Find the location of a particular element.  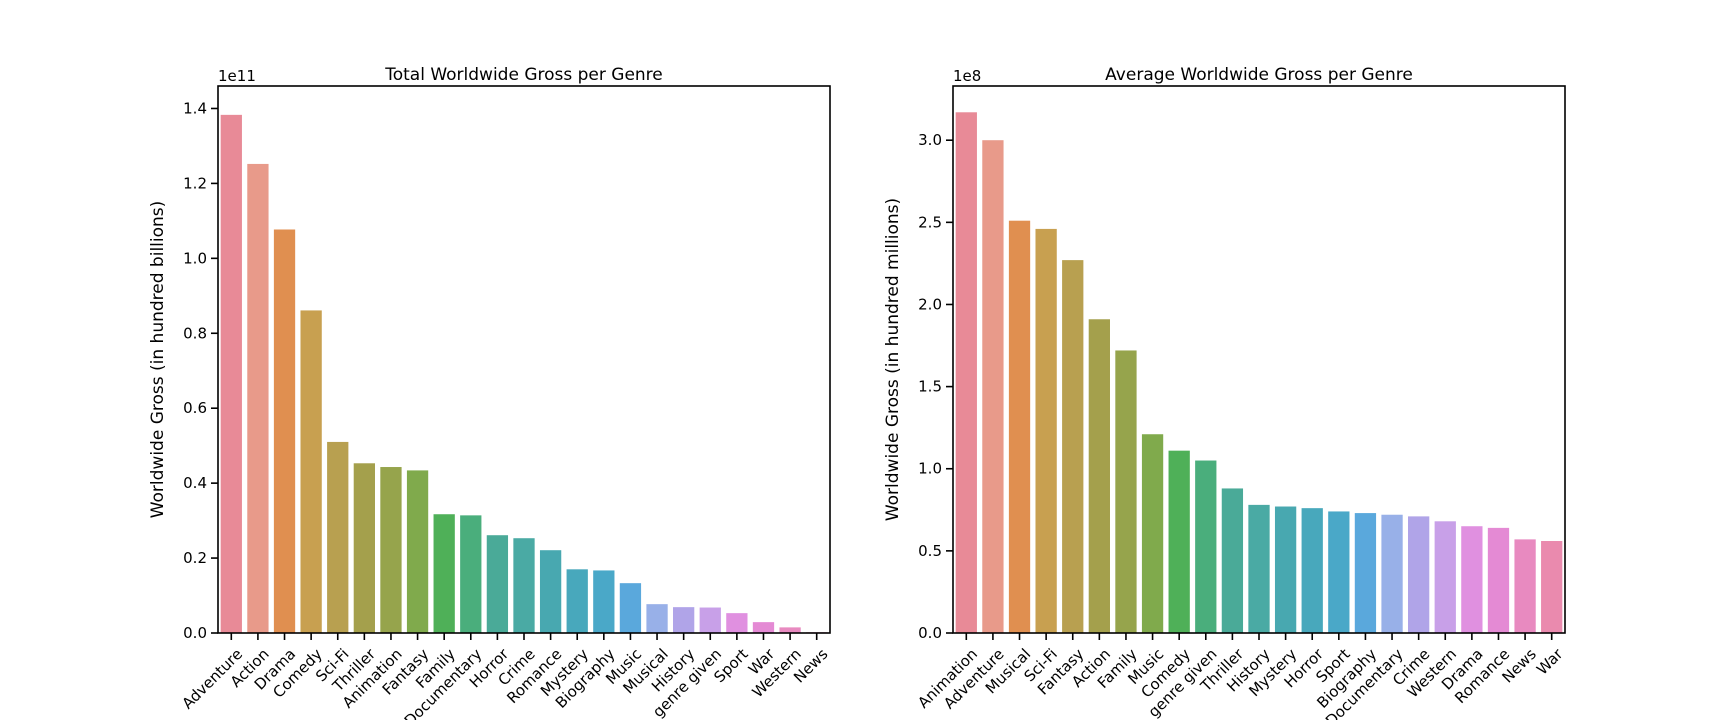

total-gross-offset-text: 1e11 is located at coordinates (237, 76).